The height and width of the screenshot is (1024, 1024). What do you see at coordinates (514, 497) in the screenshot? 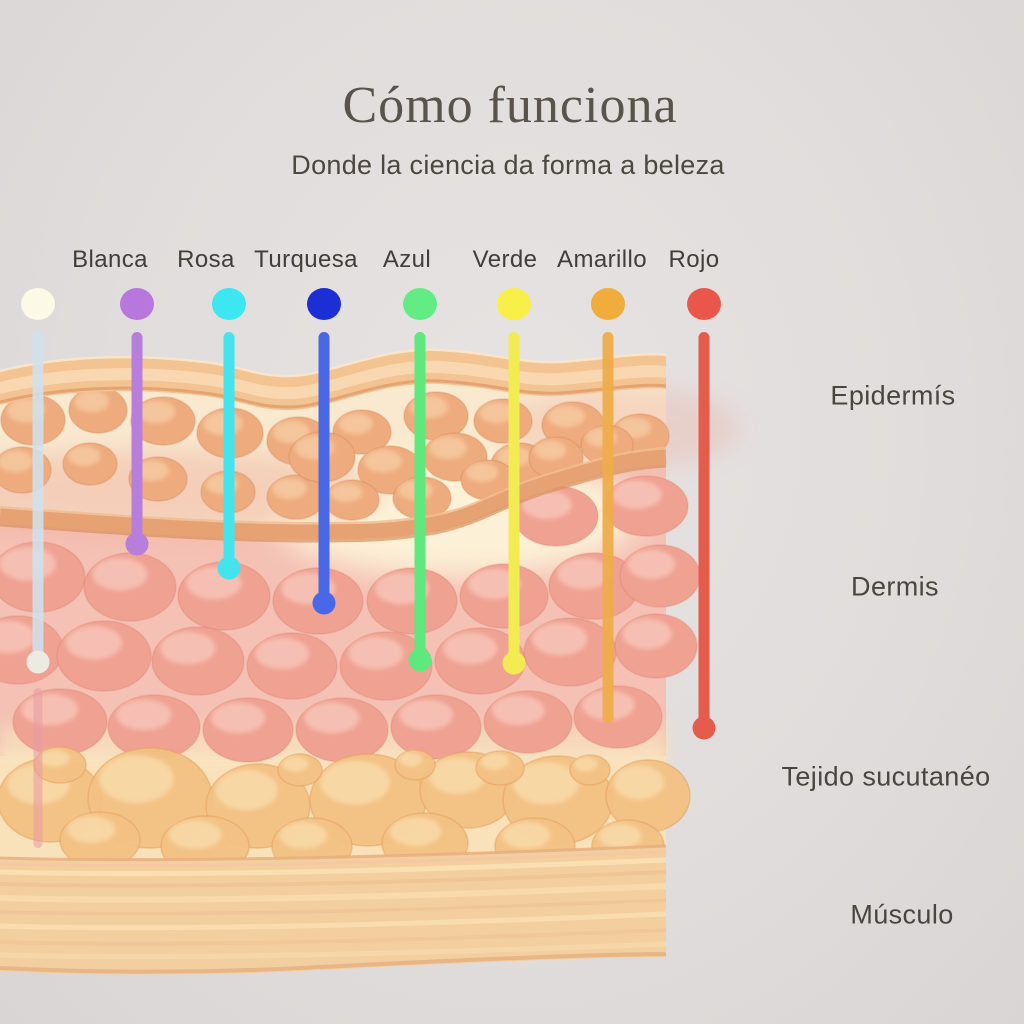
I see `beam-line-amarillo` at bounding box center [514, 497].